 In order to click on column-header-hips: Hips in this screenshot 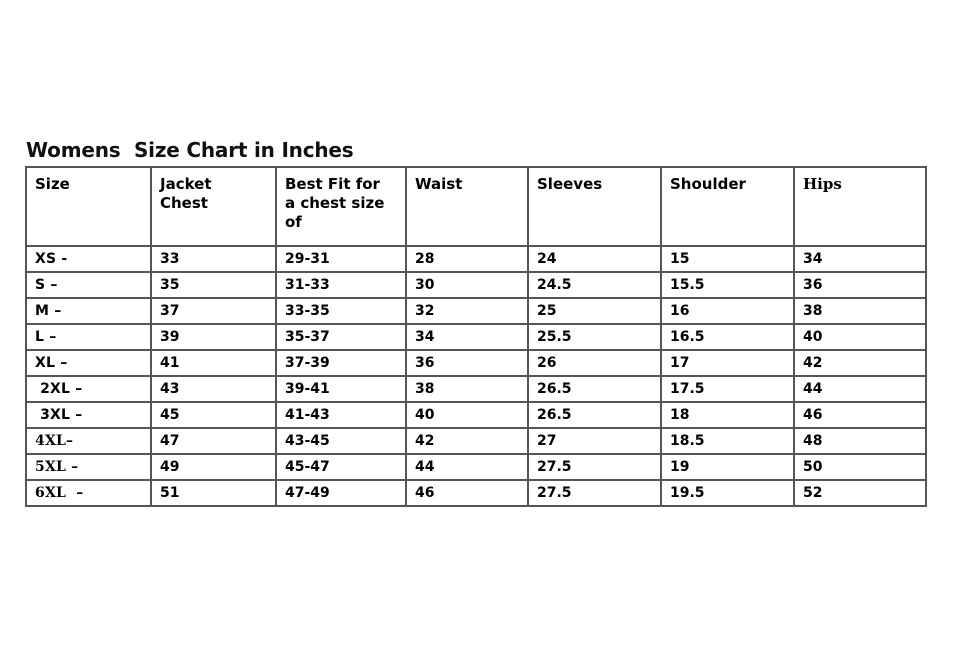, I will do `click(860, 206)`.